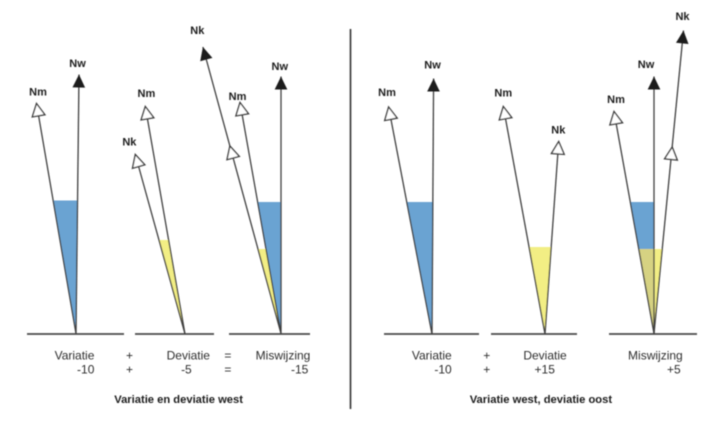  Describe the element at coordinates (300, 370) in the screenshot. I see `svg-text: -15` at that location.